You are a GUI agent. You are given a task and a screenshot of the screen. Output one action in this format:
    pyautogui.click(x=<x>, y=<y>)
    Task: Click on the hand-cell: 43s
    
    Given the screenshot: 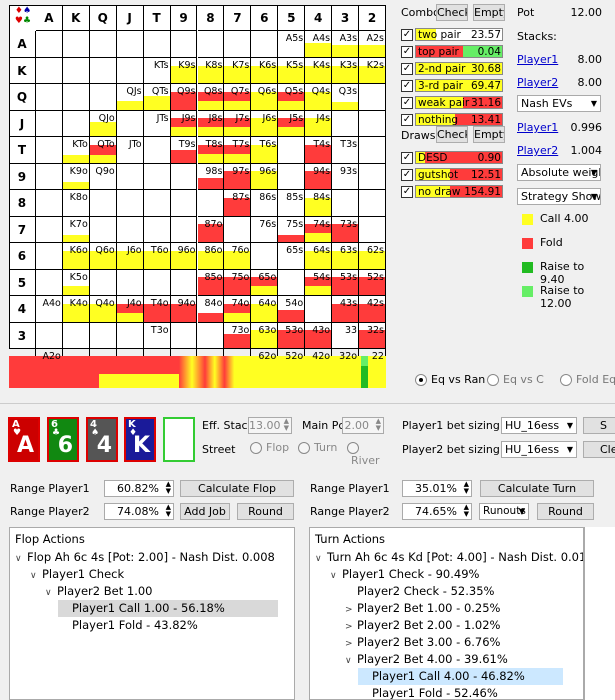 What is the action you would take?
    pyautogui.click(x=346, y=309)
    